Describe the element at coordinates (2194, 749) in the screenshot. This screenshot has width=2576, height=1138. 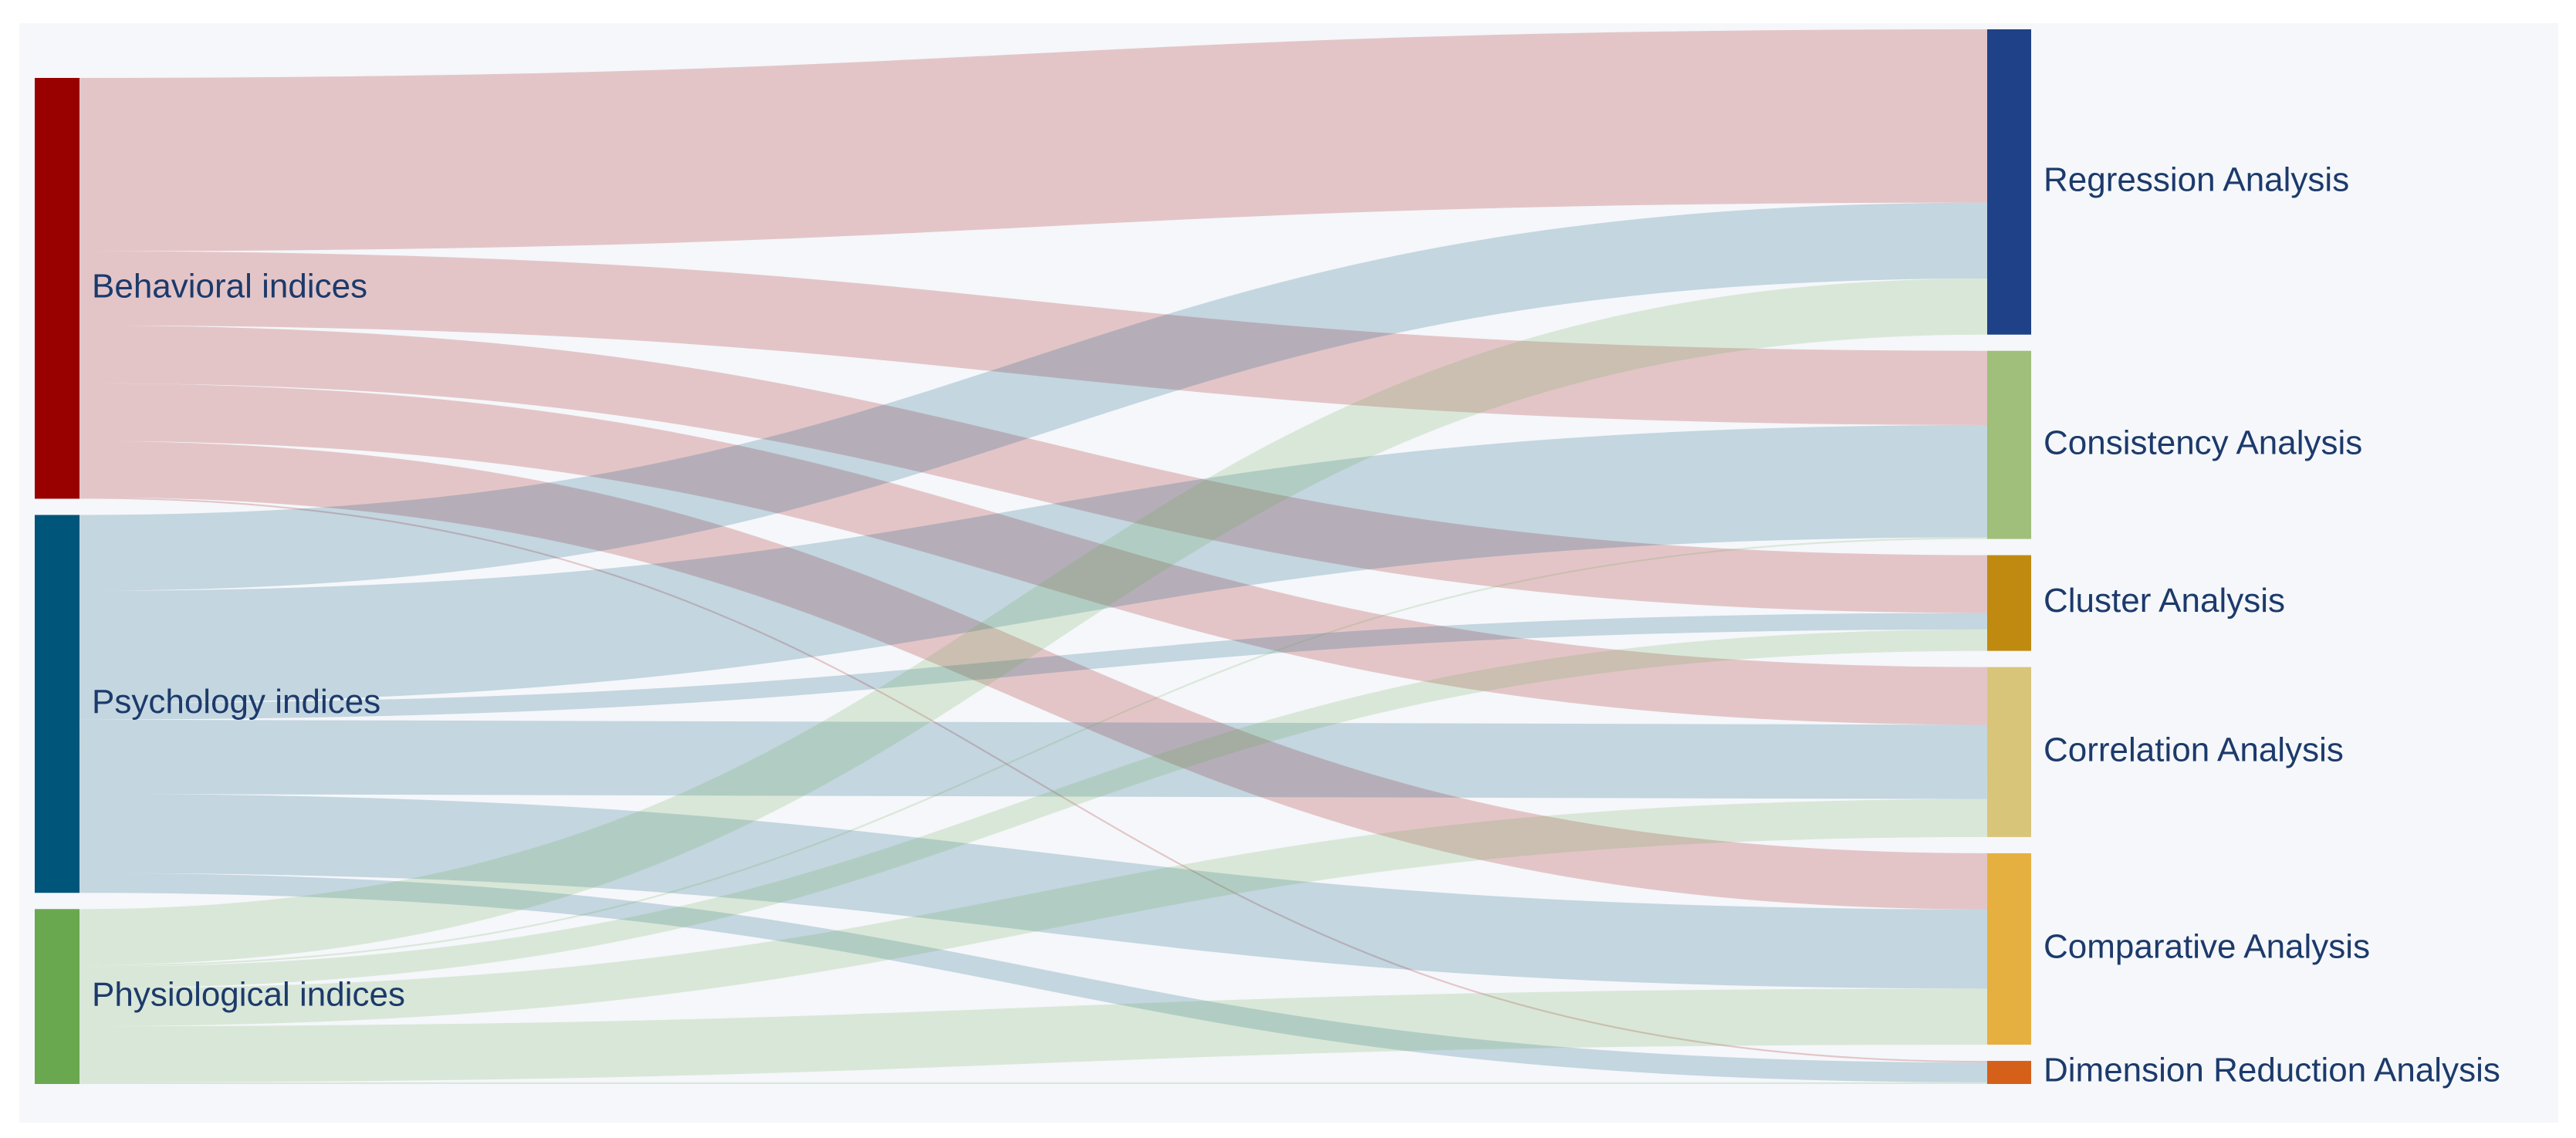
I see `node-label: Correlation Analysis` at that location.